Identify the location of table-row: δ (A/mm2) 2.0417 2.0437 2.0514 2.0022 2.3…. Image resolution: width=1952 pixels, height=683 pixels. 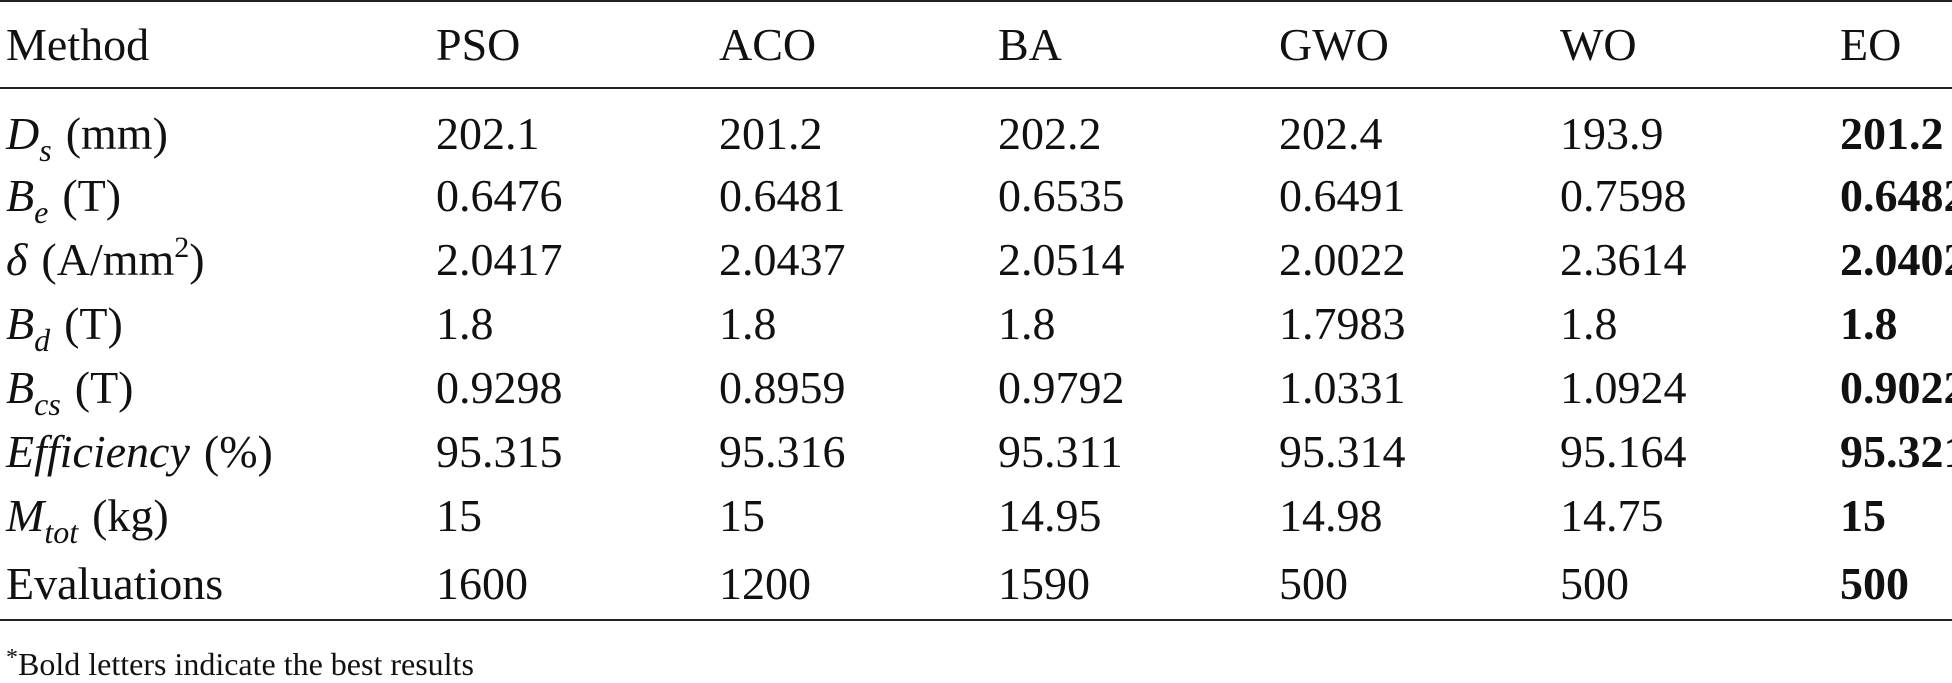
(976, 260).